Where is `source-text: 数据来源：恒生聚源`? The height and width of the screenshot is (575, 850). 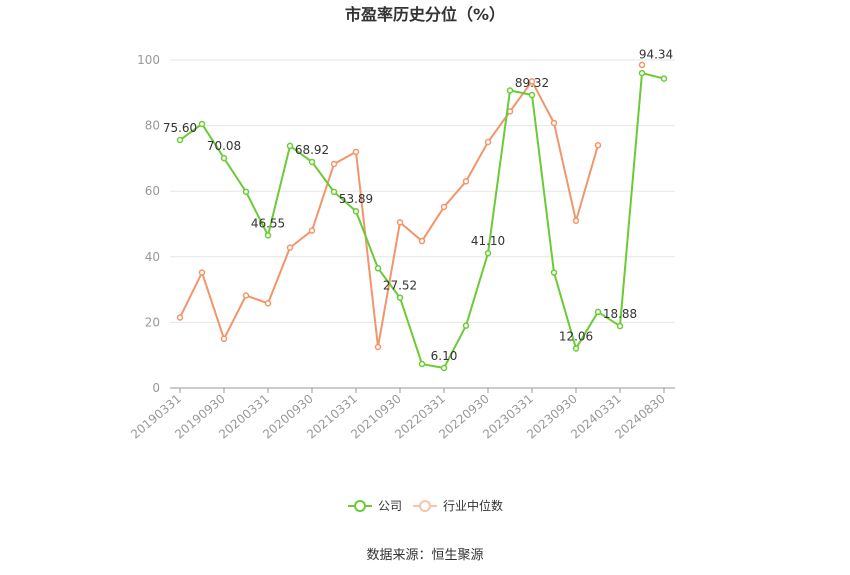
source-text: 数据来源：恒生聚源 is located at coordinates (424, 555).